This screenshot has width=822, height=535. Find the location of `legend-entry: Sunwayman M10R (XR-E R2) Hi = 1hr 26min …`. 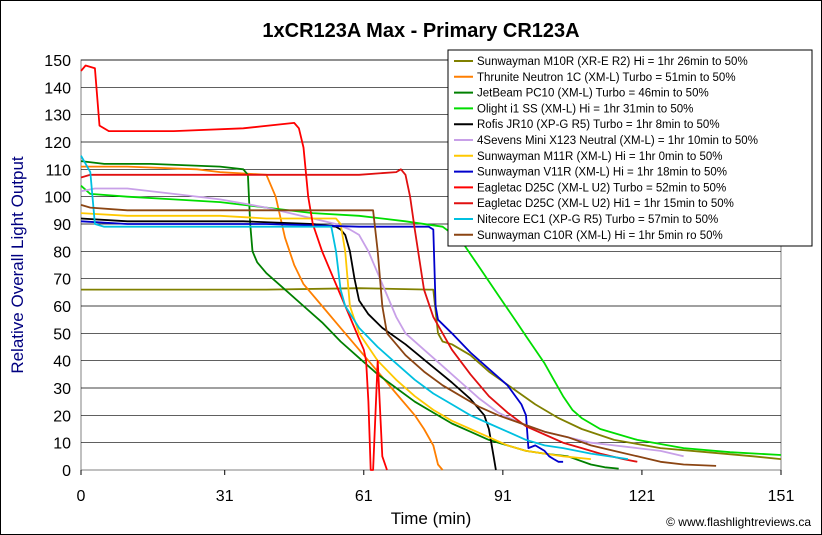

legend-entry: Sunwayman M10R (XR-E R2) Hi = 1hr 26min … is located at coordinates (612, 62).